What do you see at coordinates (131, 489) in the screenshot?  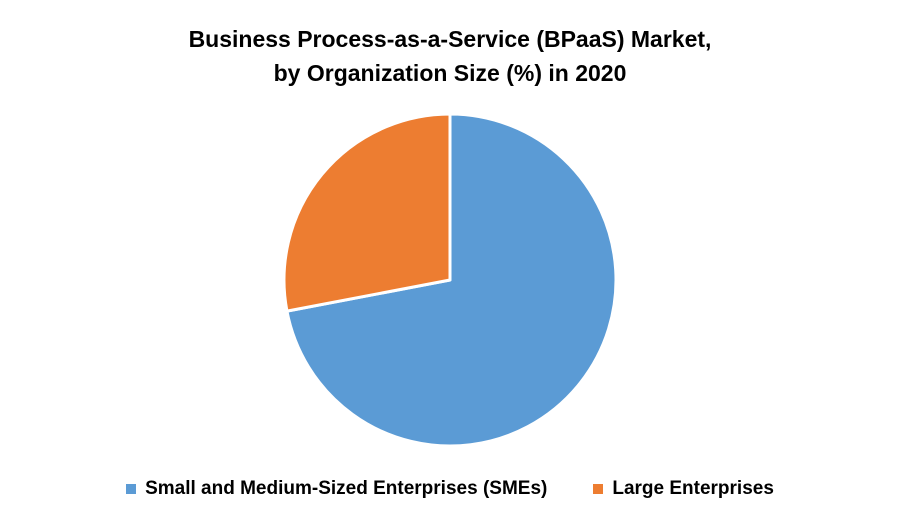 I see `legend-swatch-smes` at bounding box center [131, 489].